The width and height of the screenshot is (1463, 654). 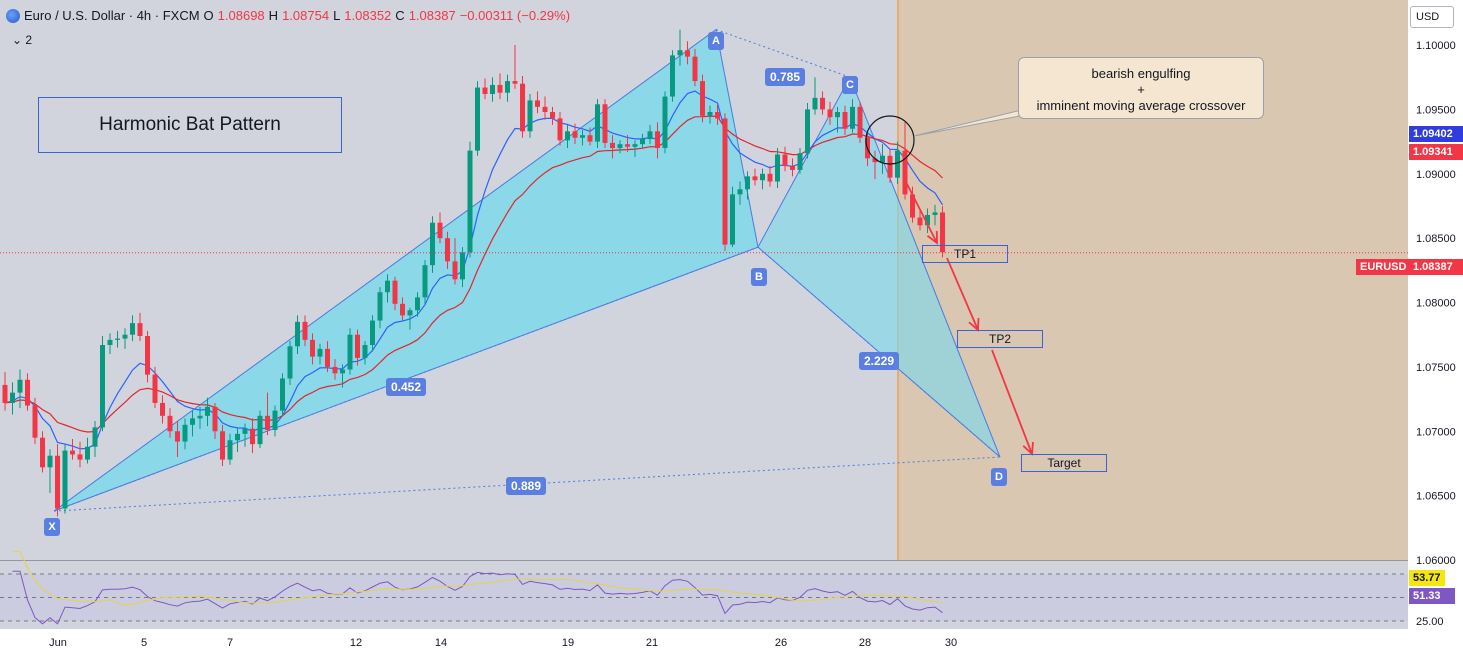 I want to click on time-tick-label: 21, so click(x=652, y=643).